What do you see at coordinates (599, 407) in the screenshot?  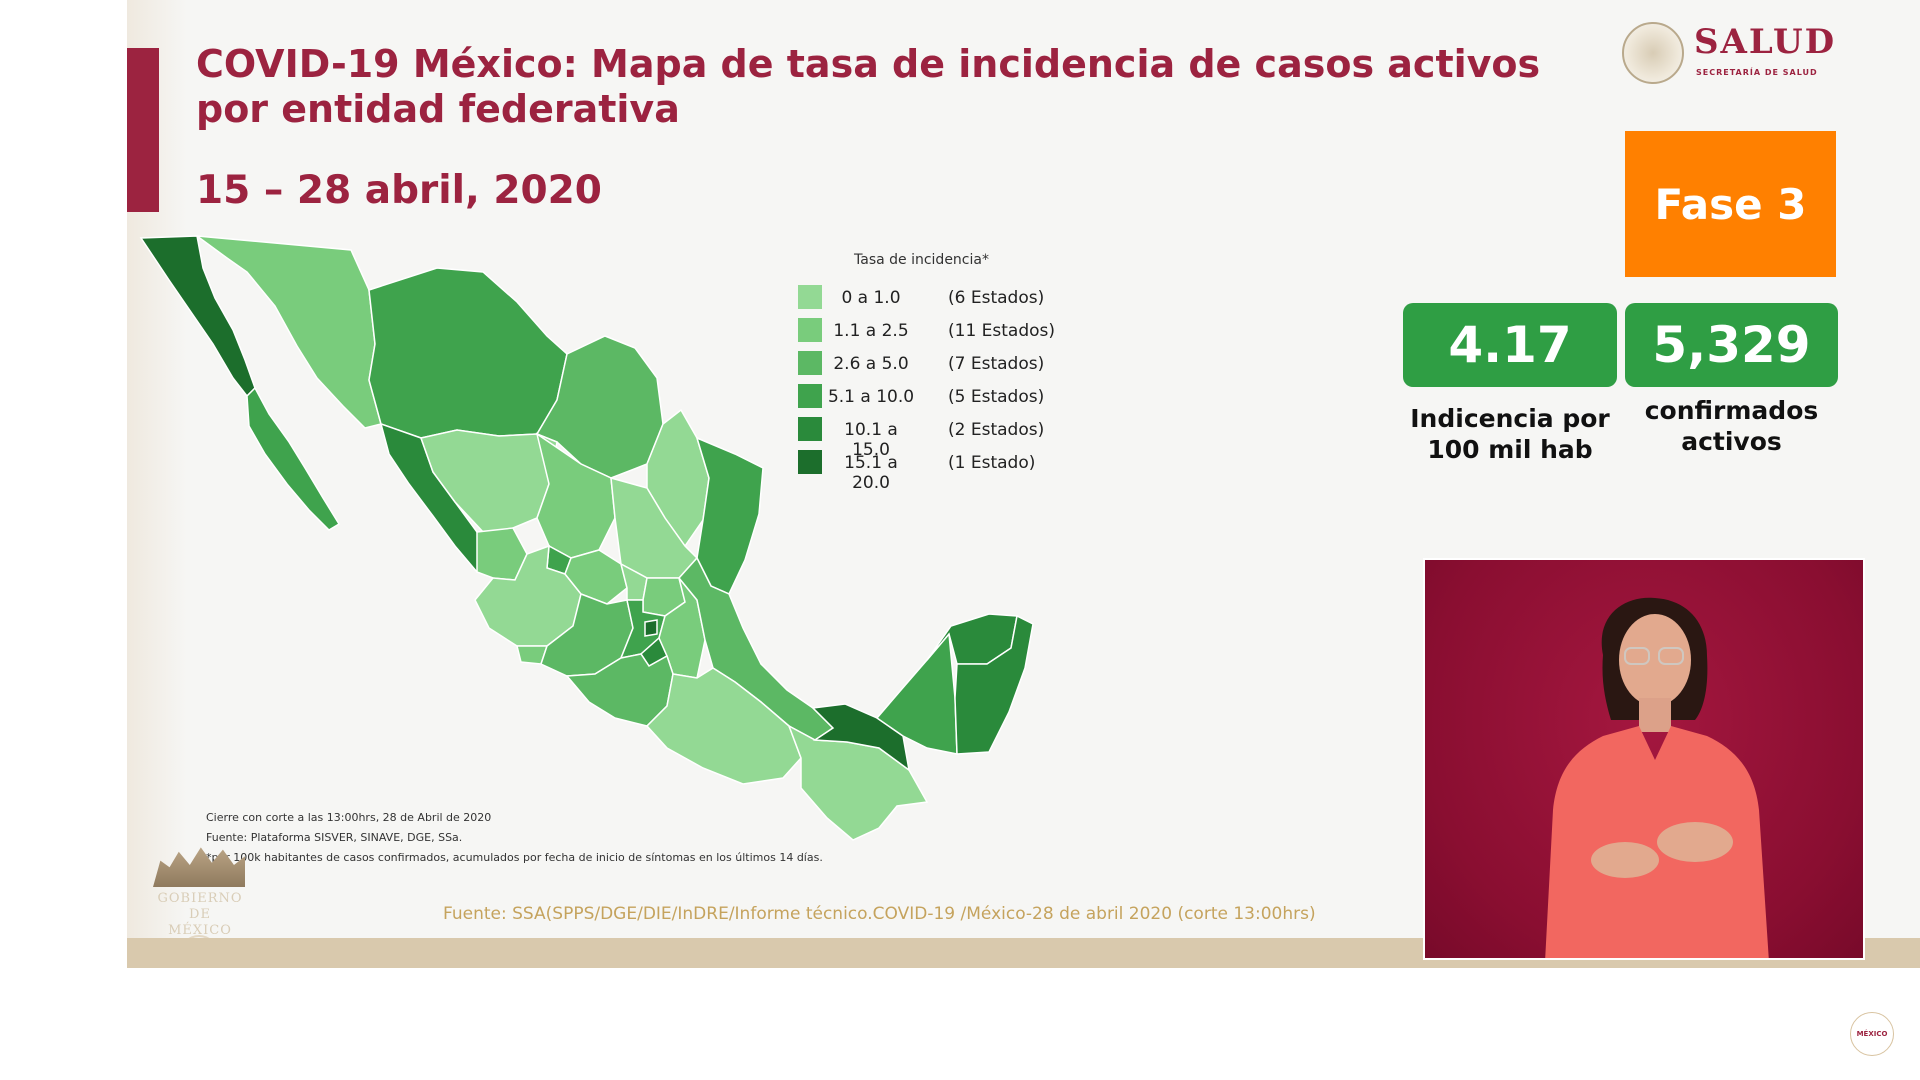 I see `map-state-coahuila` at bounding box center [599, 407].